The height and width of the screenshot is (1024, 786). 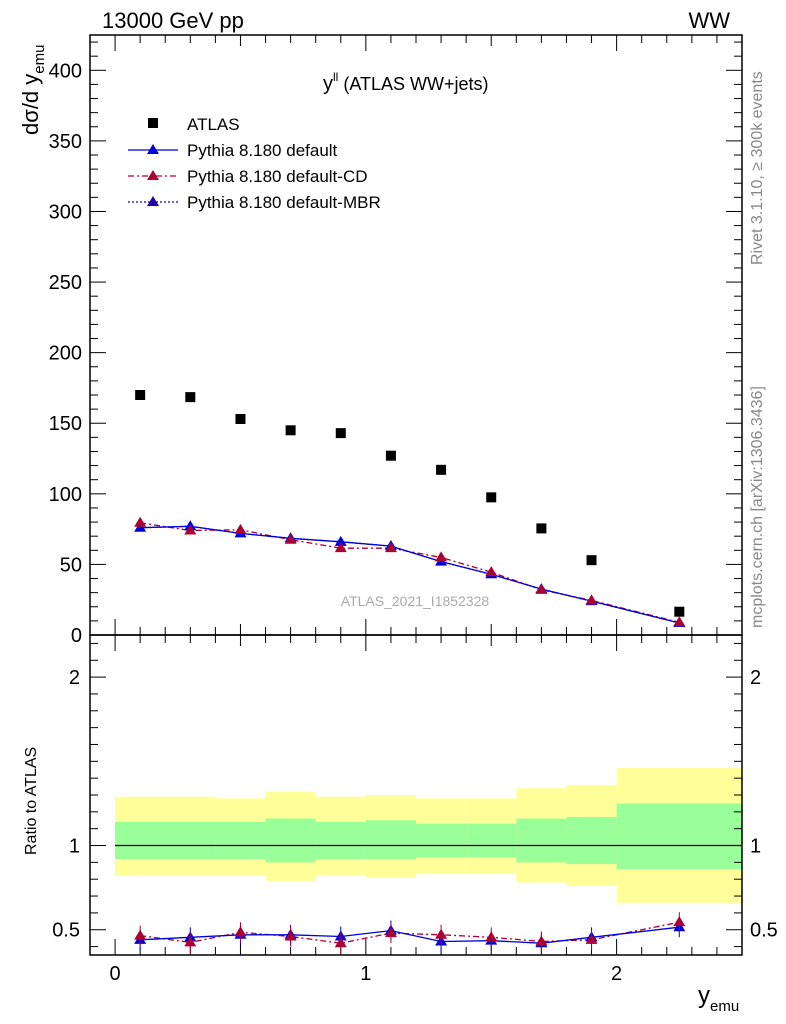 I want to click on x-axis-label-main: y, so click(x=704, y=995).